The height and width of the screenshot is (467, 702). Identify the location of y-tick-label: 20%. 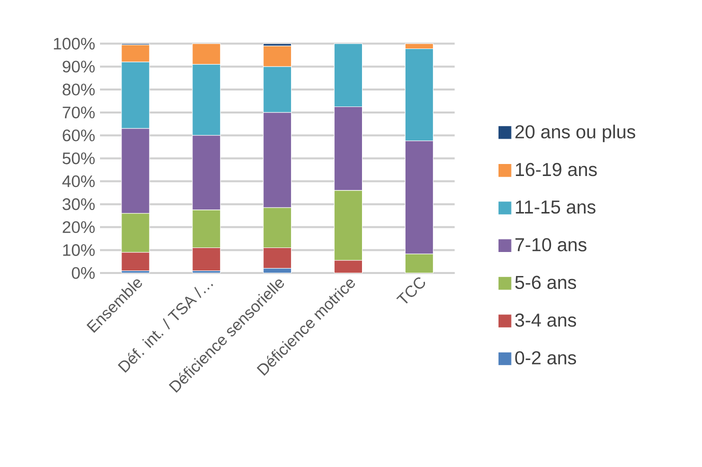
(78, 227).